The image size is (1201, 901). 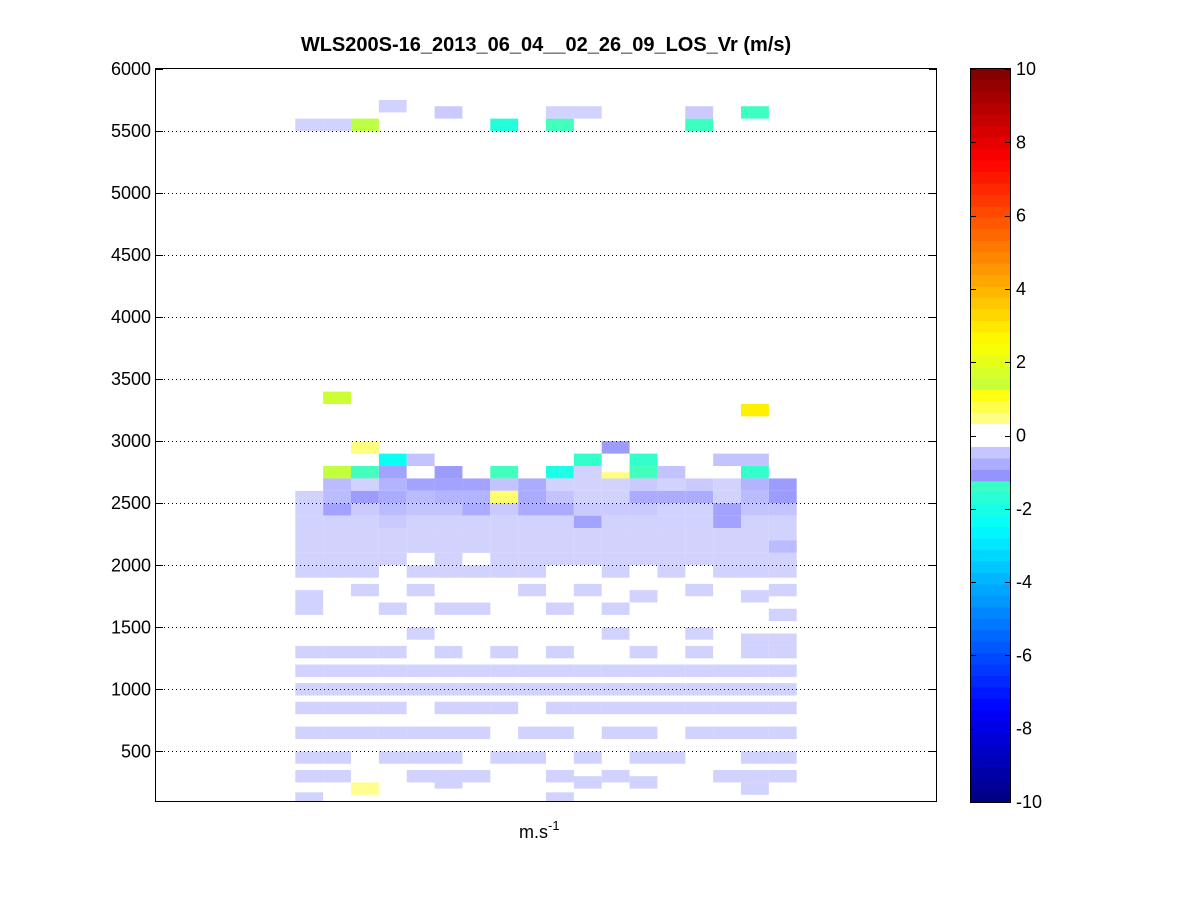 What do you see at coordinates (1024, 582) in the screenshot?
I see `colorbar-tick-label: -4` at bounding box center [1024, 582].